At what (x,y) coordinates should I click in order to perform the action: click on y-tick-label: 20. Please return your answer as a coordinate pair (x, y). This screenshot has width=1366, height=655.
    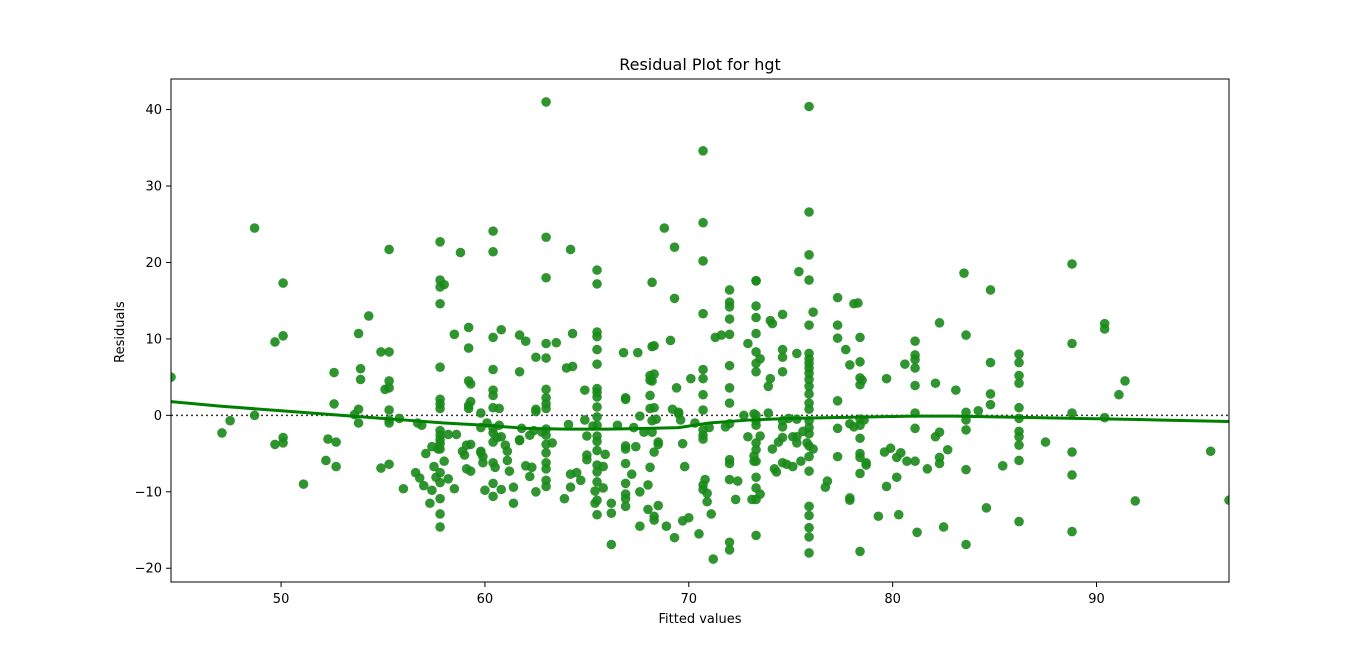
    Looking at the image, I should click on (153, 263).